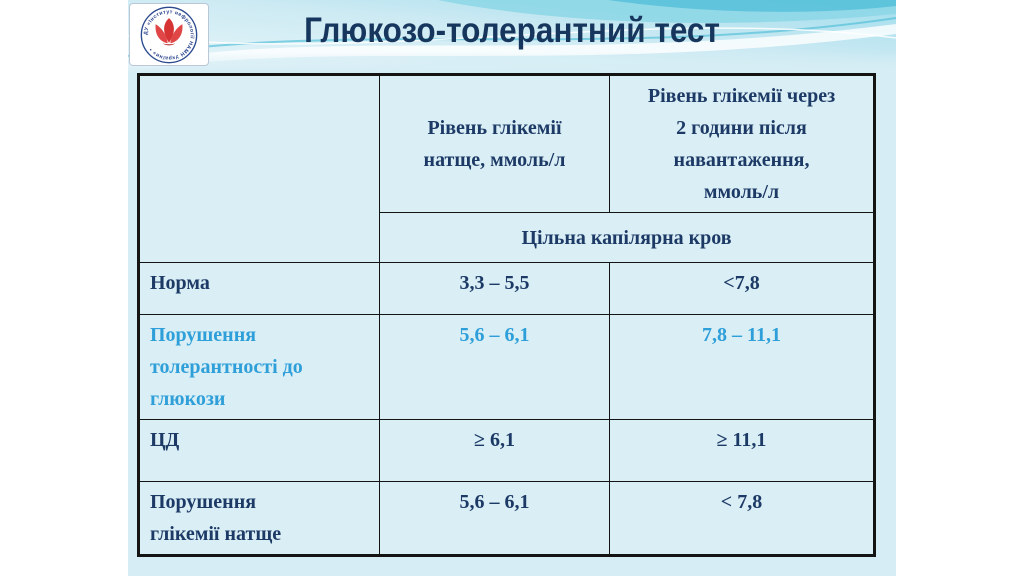  Describe the element at coordinates (259, 168) in the screenshot. I see `header-empty-cell` at that location.